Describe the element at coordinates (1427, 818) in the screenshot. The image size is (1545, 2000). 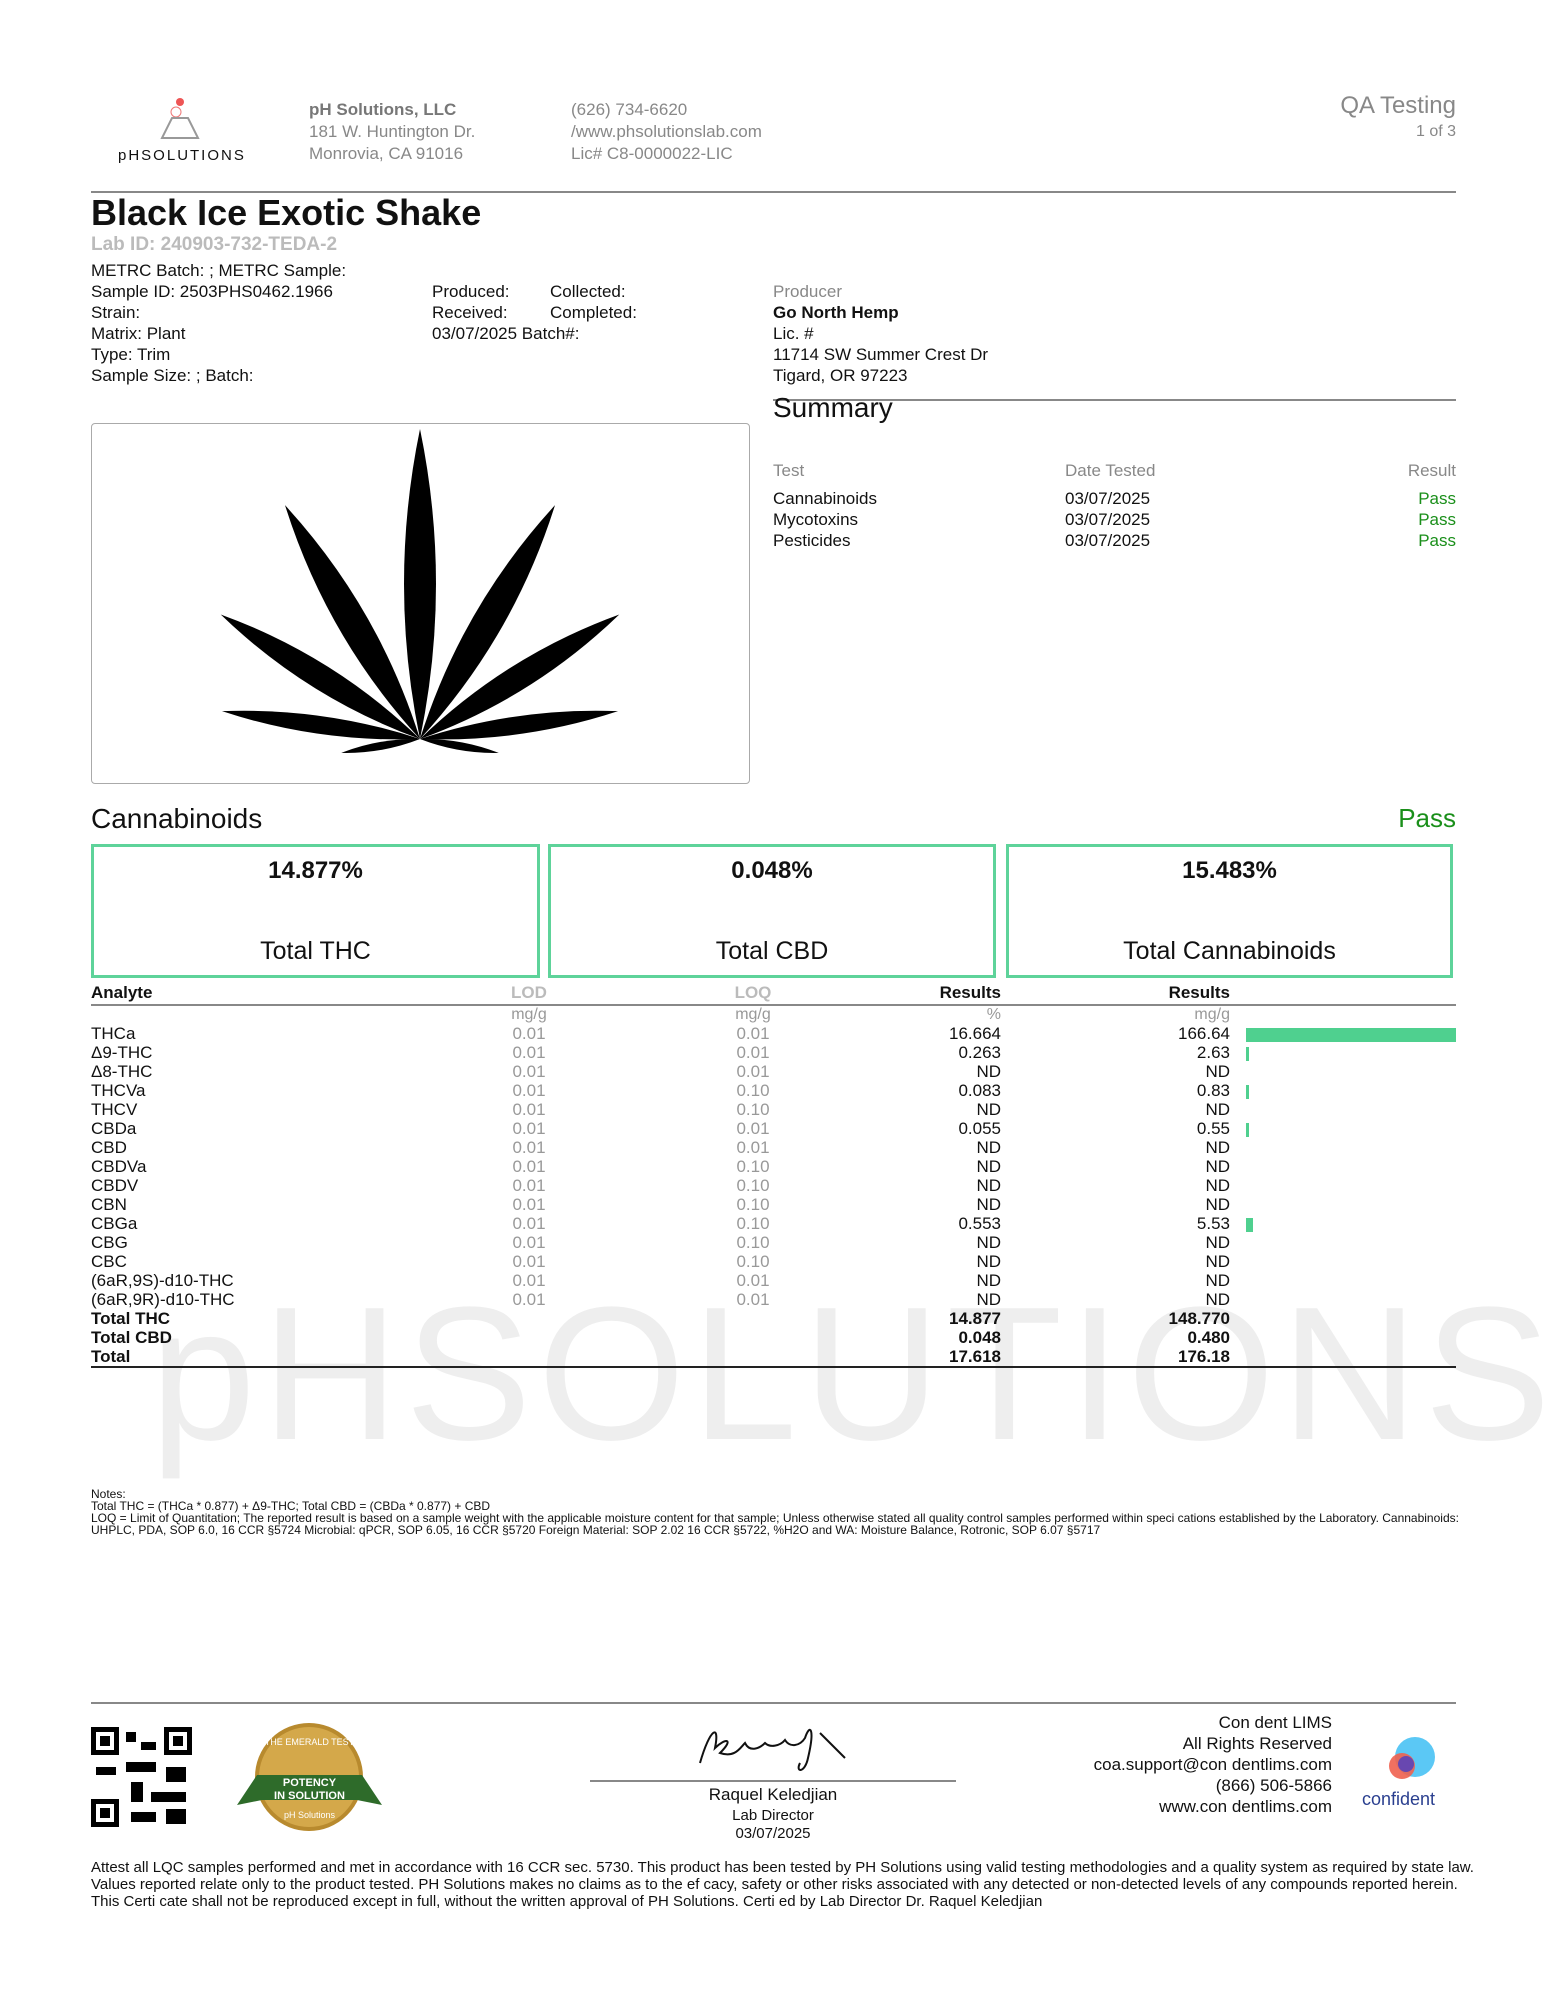
I see `section-status: Pass` at that location.